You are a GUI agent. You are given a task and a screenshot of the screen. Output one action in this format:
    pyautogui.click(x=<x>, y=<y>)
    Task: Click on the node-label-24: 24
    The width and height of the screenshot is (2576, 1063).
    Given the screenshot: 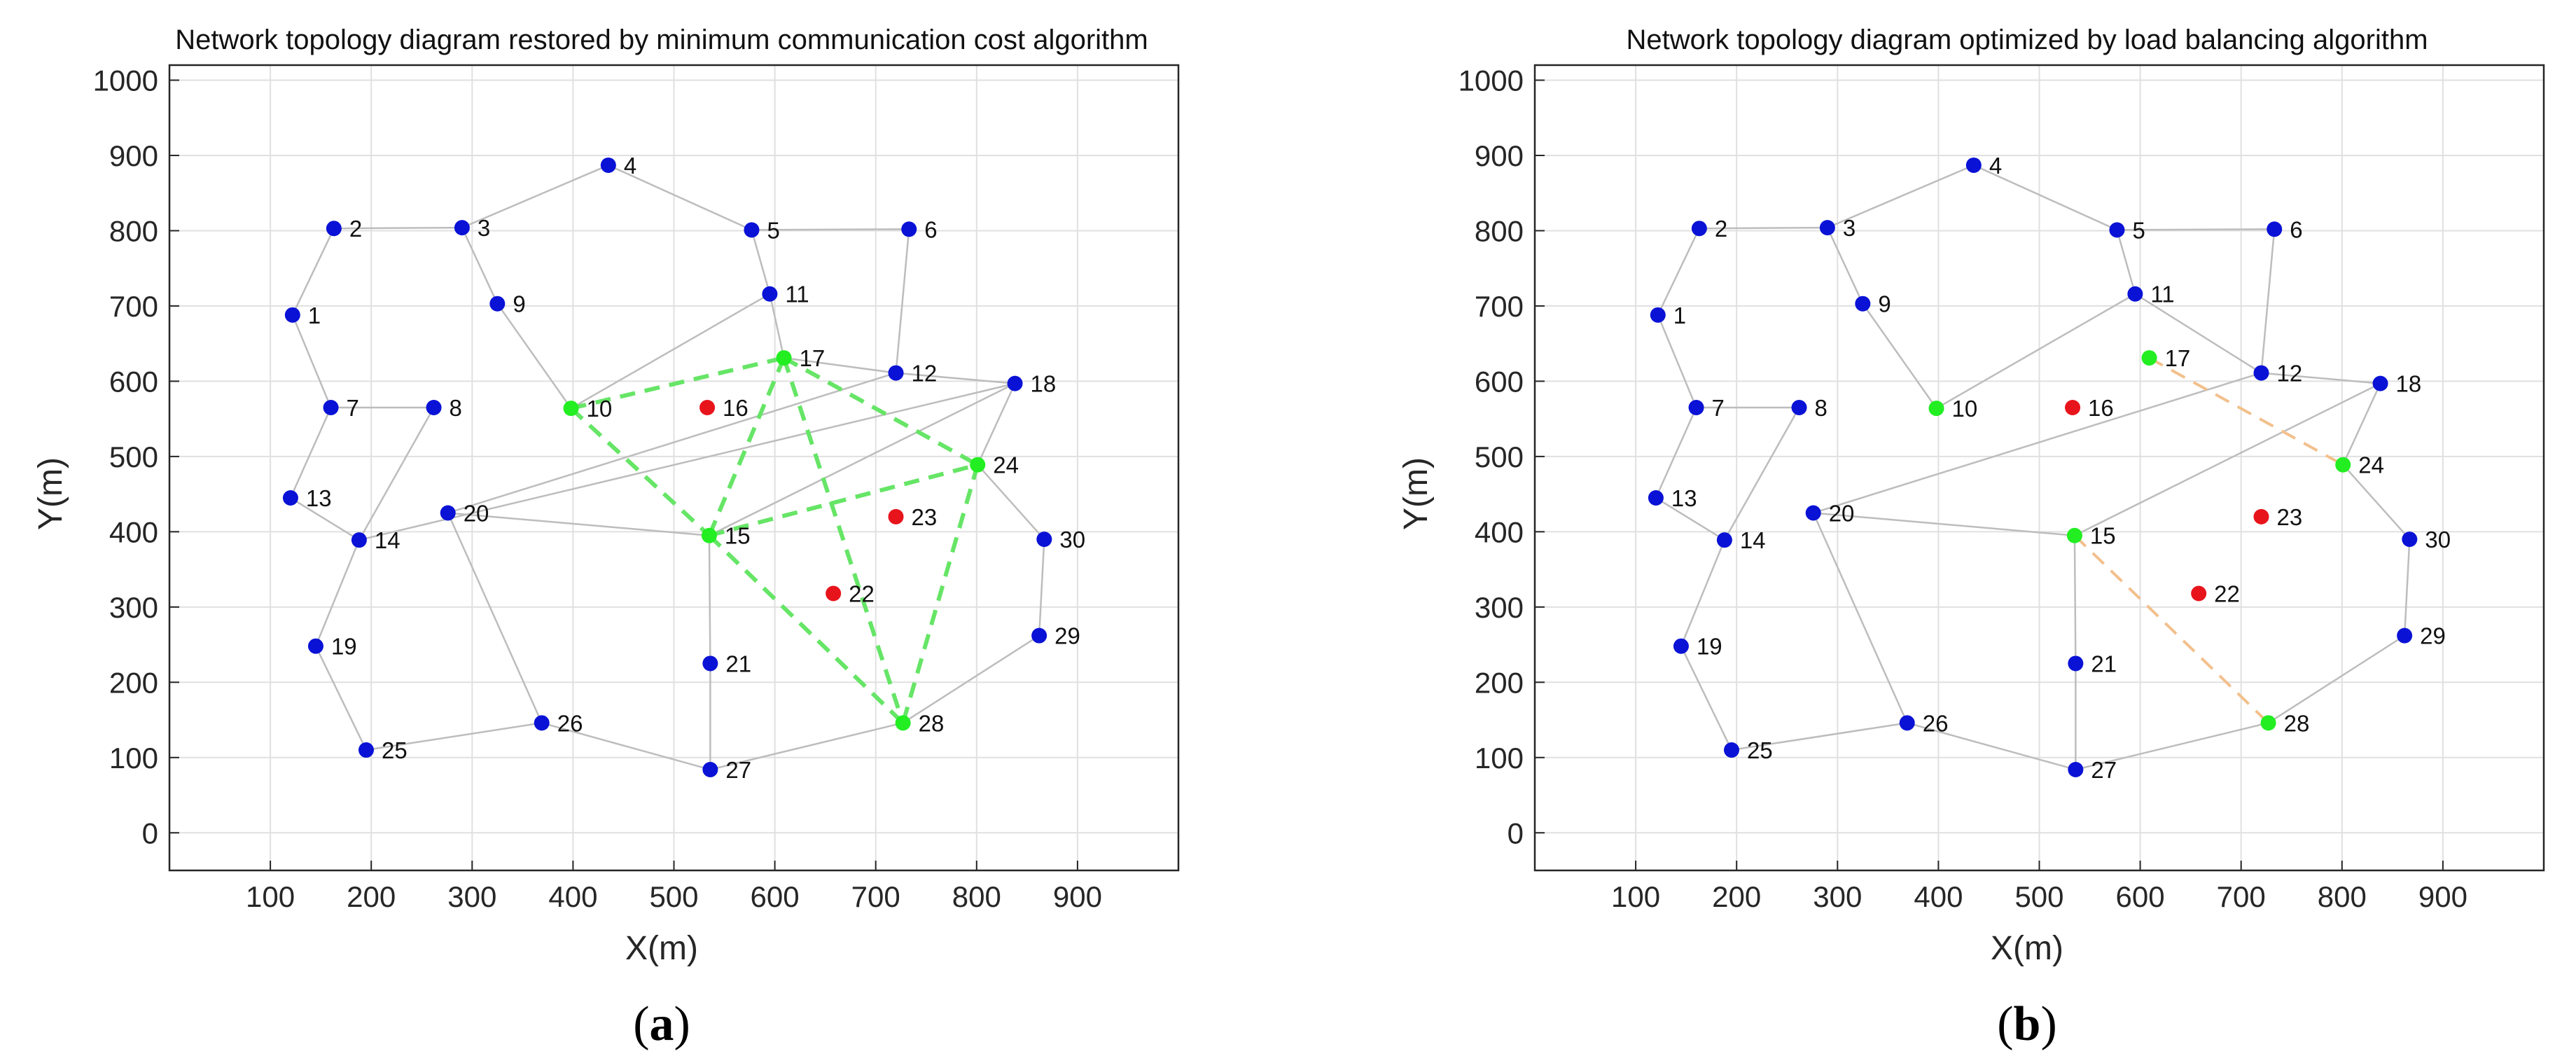 What is the action you would take?
    pyautogui.click(x=2371, y=465)
    